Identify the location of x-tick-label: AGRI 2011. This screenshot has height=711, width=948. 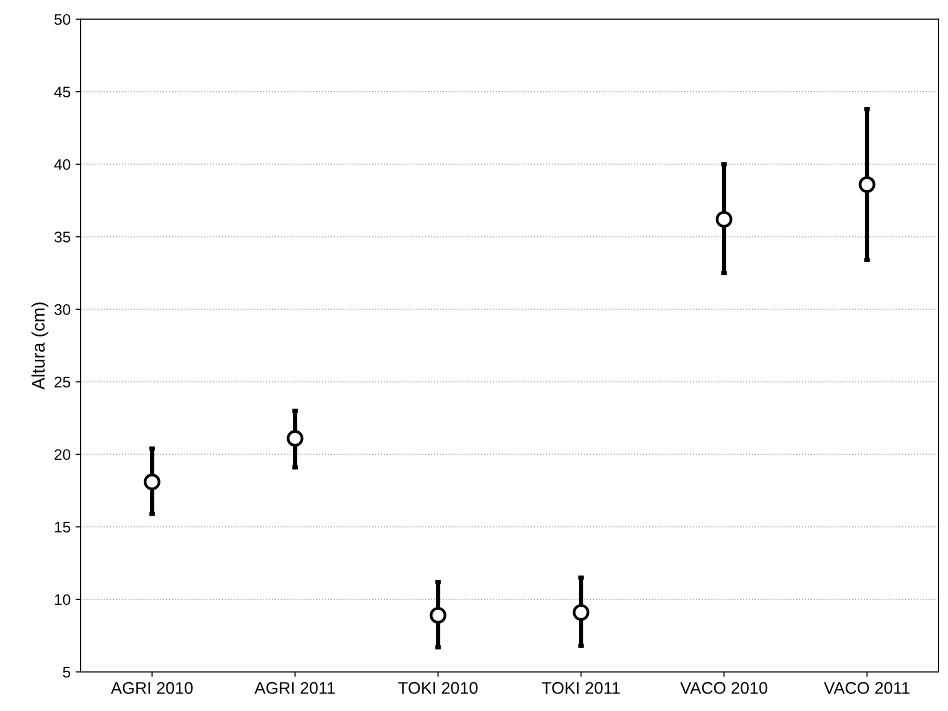
(294, 688).